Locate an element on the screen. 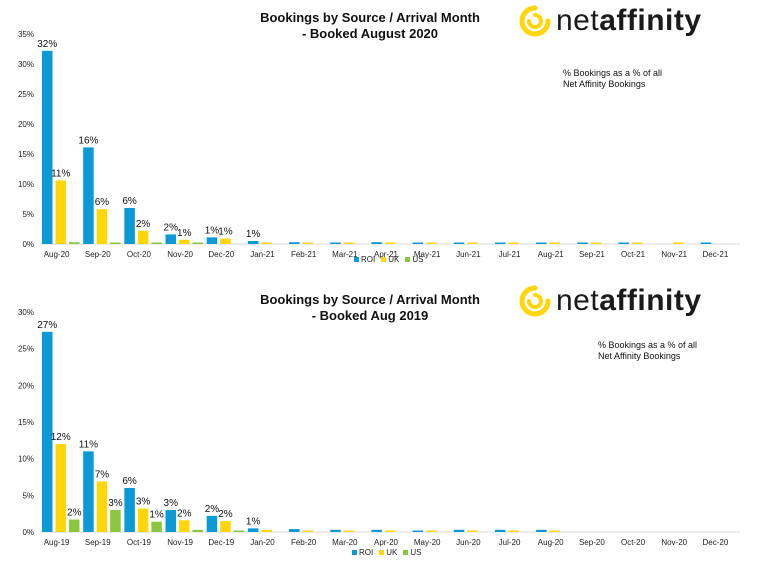 This screenshot has height=564, width=769. x-tick-label: Feb-21 is located at coordinates (304, 254).